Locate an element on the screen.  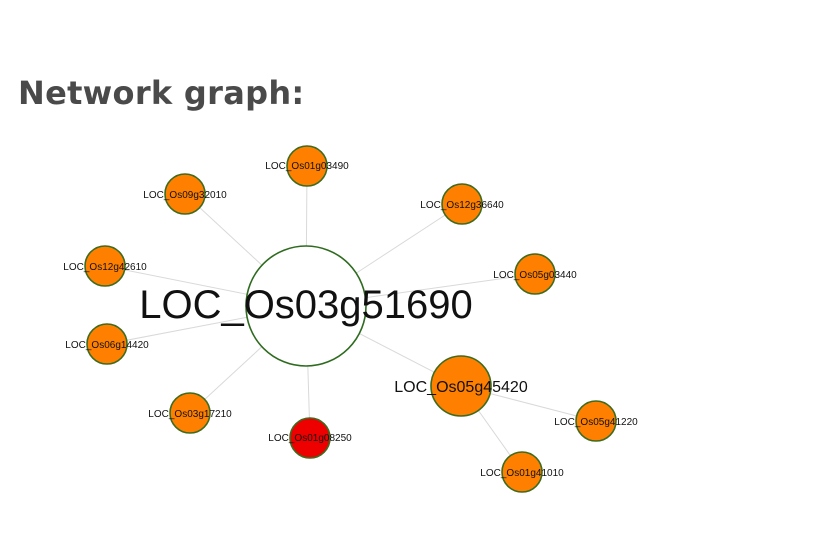
node-n7 is located at coordinates (461, 386).